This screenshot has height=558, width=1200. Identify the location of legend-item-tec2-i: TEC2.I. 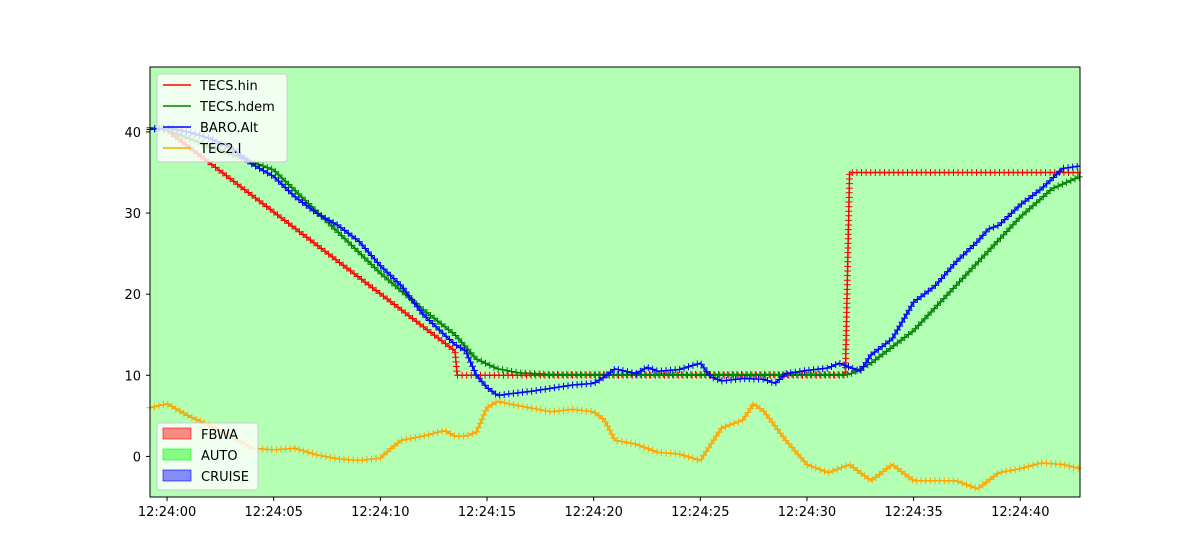
(202, 149).